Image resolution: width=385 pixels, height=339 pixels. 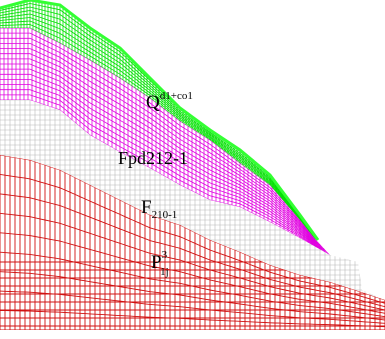 I want to click on label-fpd: Fpd212-1, so click(x=153, y=158).